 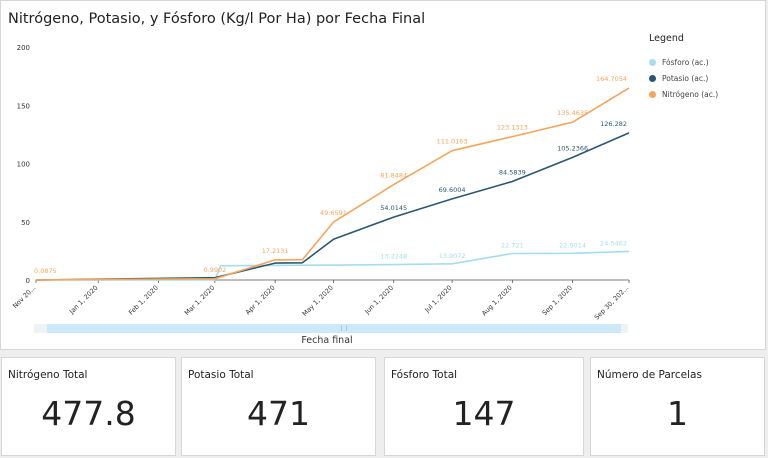 I want to click on data-label: 13.2248, so click(x=393, y=257).